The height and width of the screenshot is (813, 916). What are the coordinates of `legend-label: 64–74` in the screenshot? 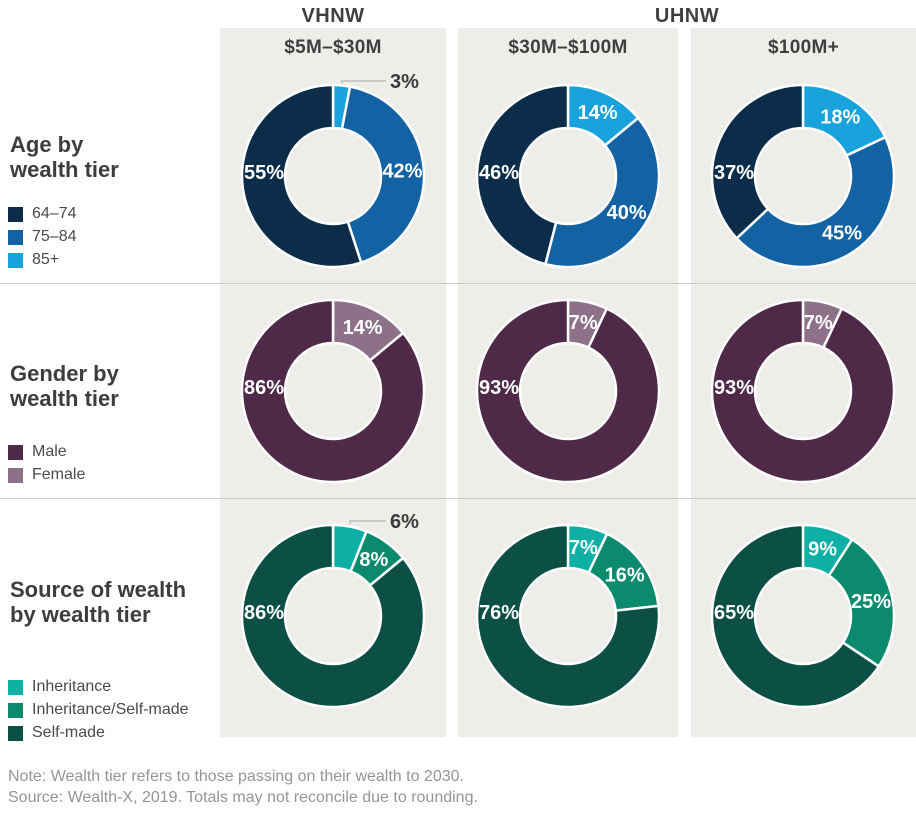 It's located at (54, 213).